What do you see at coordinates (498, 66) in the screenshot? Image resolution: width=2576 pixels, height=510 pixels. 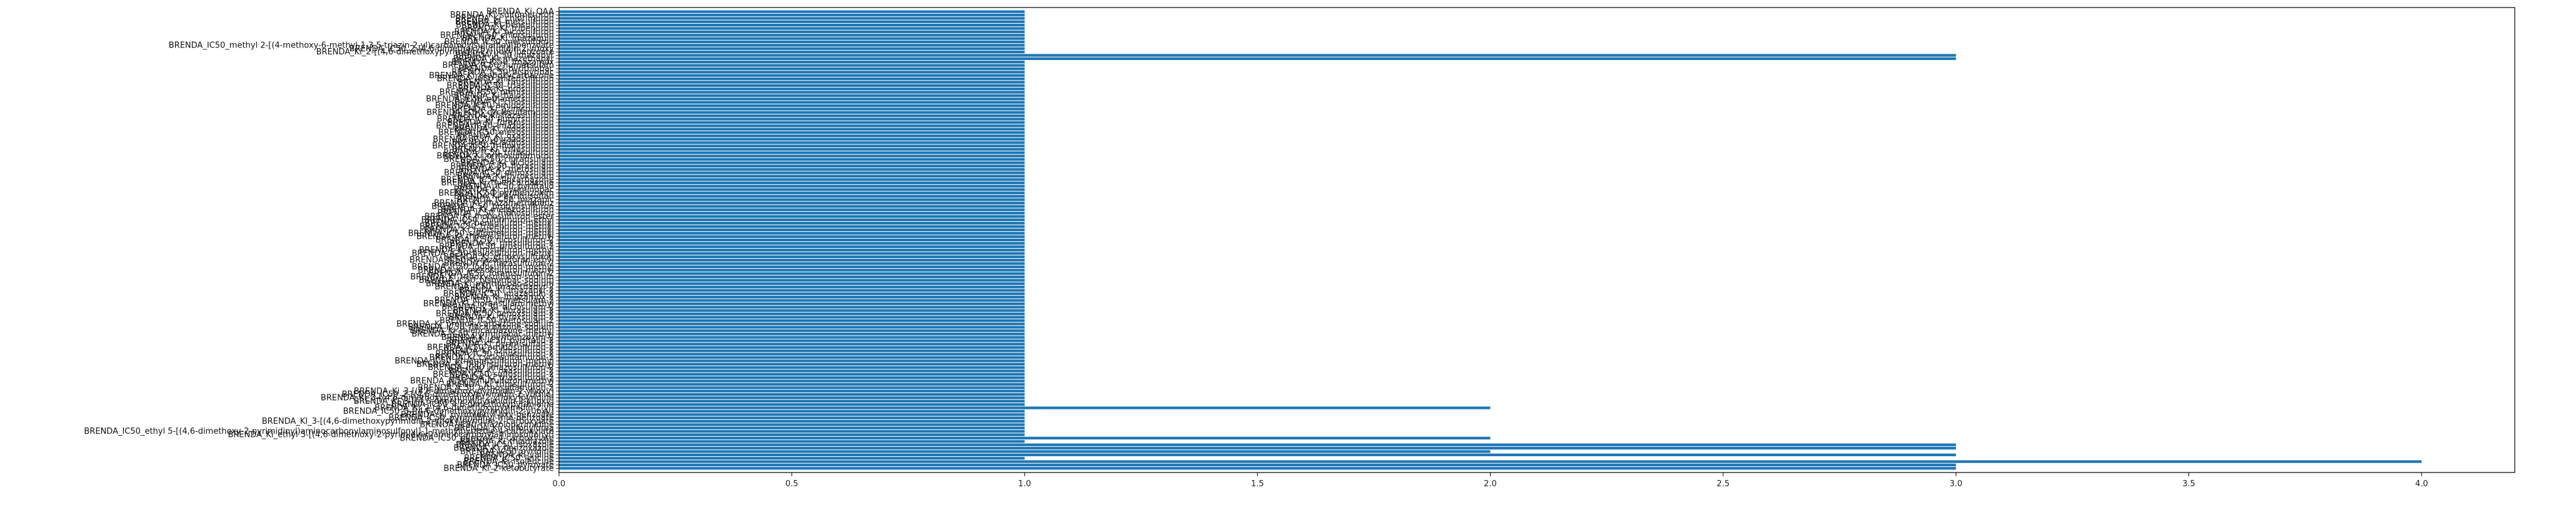 I see `category-label: BRENDA_IC50_flumetsulam` at bounding box center [498, 66].